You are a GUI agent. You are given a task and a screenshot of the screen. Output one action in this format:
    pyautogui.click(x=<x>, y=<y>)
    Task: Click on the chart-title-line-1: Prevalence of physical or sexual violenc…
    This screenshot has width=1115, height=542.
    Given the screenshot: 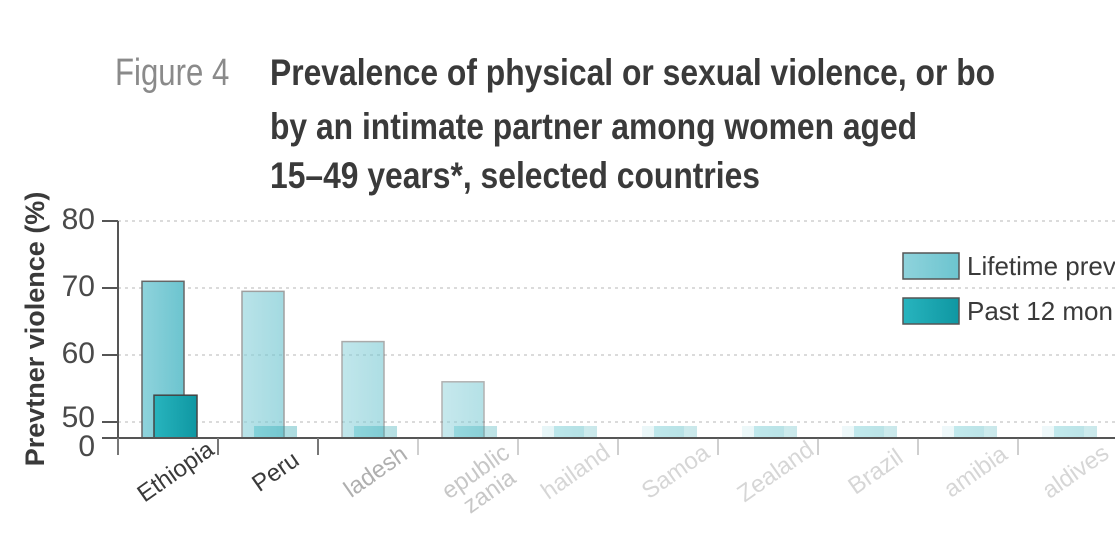 What is the action you would take?
    pyautogui.click(x=633, y=72)
    